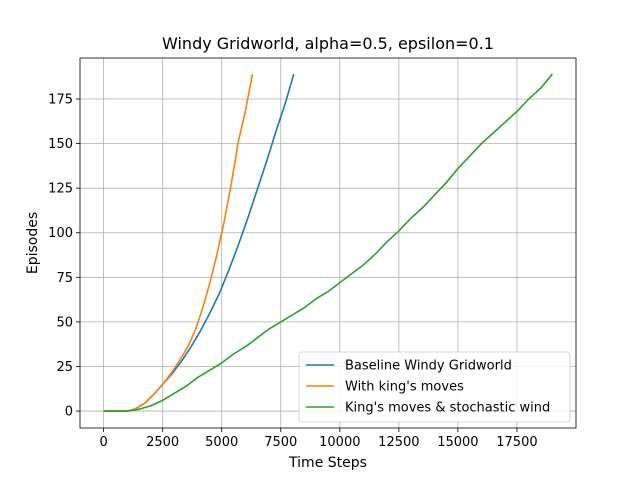 This screenshot has width=640, height=480. What do you see at coordinates (398, 442) in the screenshot?
I see `x-tick-label: 12500` at bounding box center [398, 442].